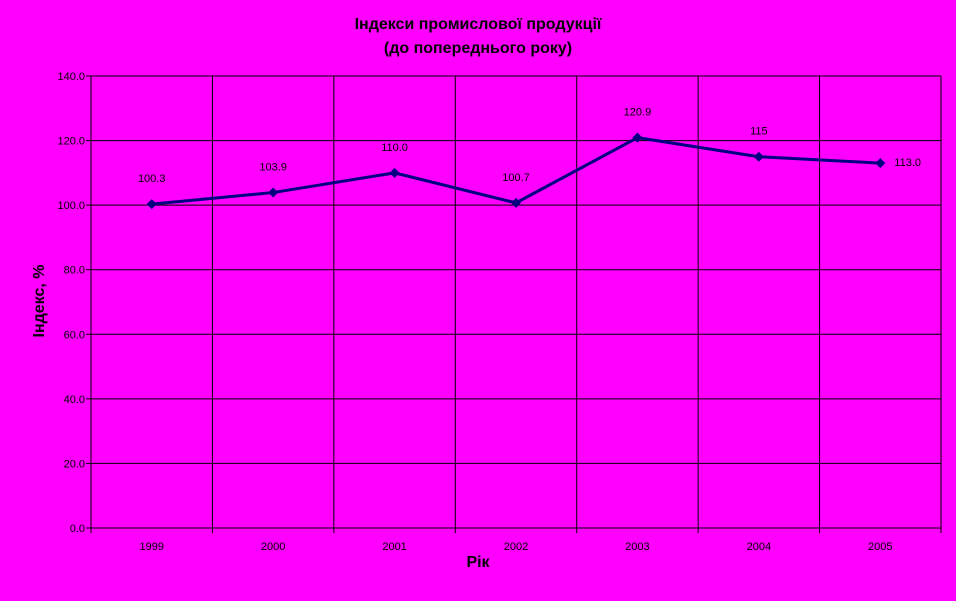 This screenshot has width=956, height=601. I want to click on data-label: 120.9, so click(638, 113).